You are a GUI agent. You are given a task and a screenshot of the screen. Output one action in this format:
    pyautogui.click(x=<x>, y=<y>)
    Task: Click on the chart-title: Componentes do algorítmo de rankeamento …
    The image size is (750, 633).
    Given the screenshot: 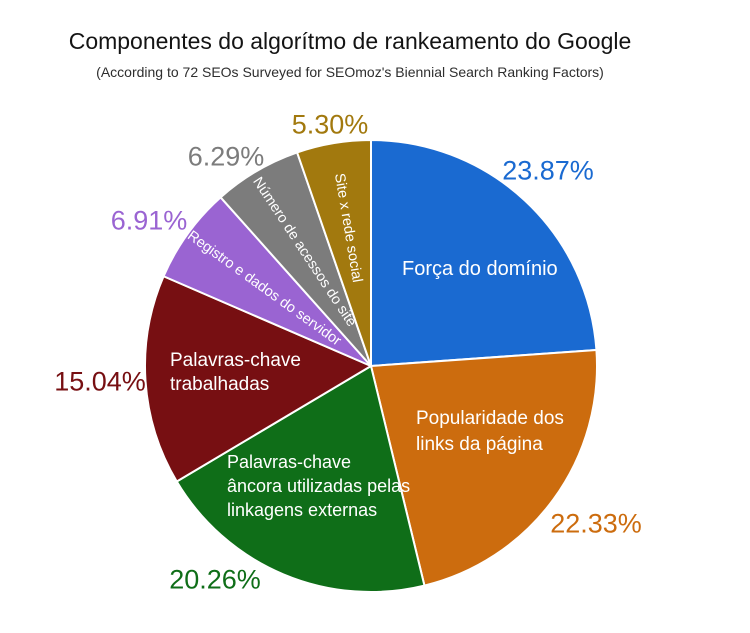 What is the action you would take?
    pyautogui.click(x=350, y=41)
    